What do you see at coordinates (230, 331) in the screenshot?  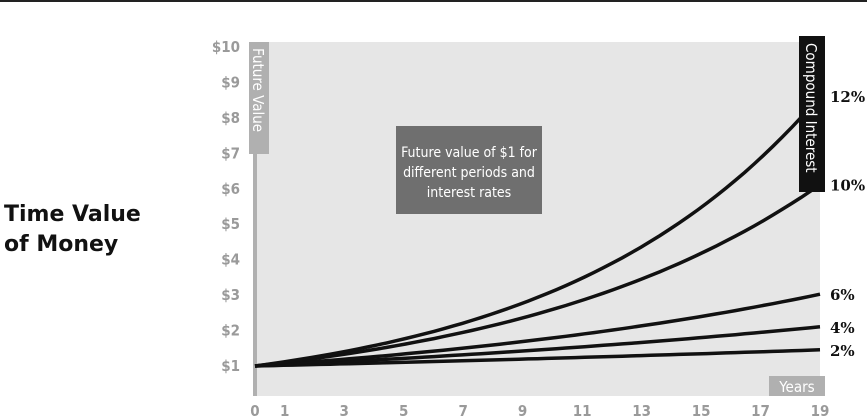 I see `y-tick-label: $2` at bounding box center [230, 331].